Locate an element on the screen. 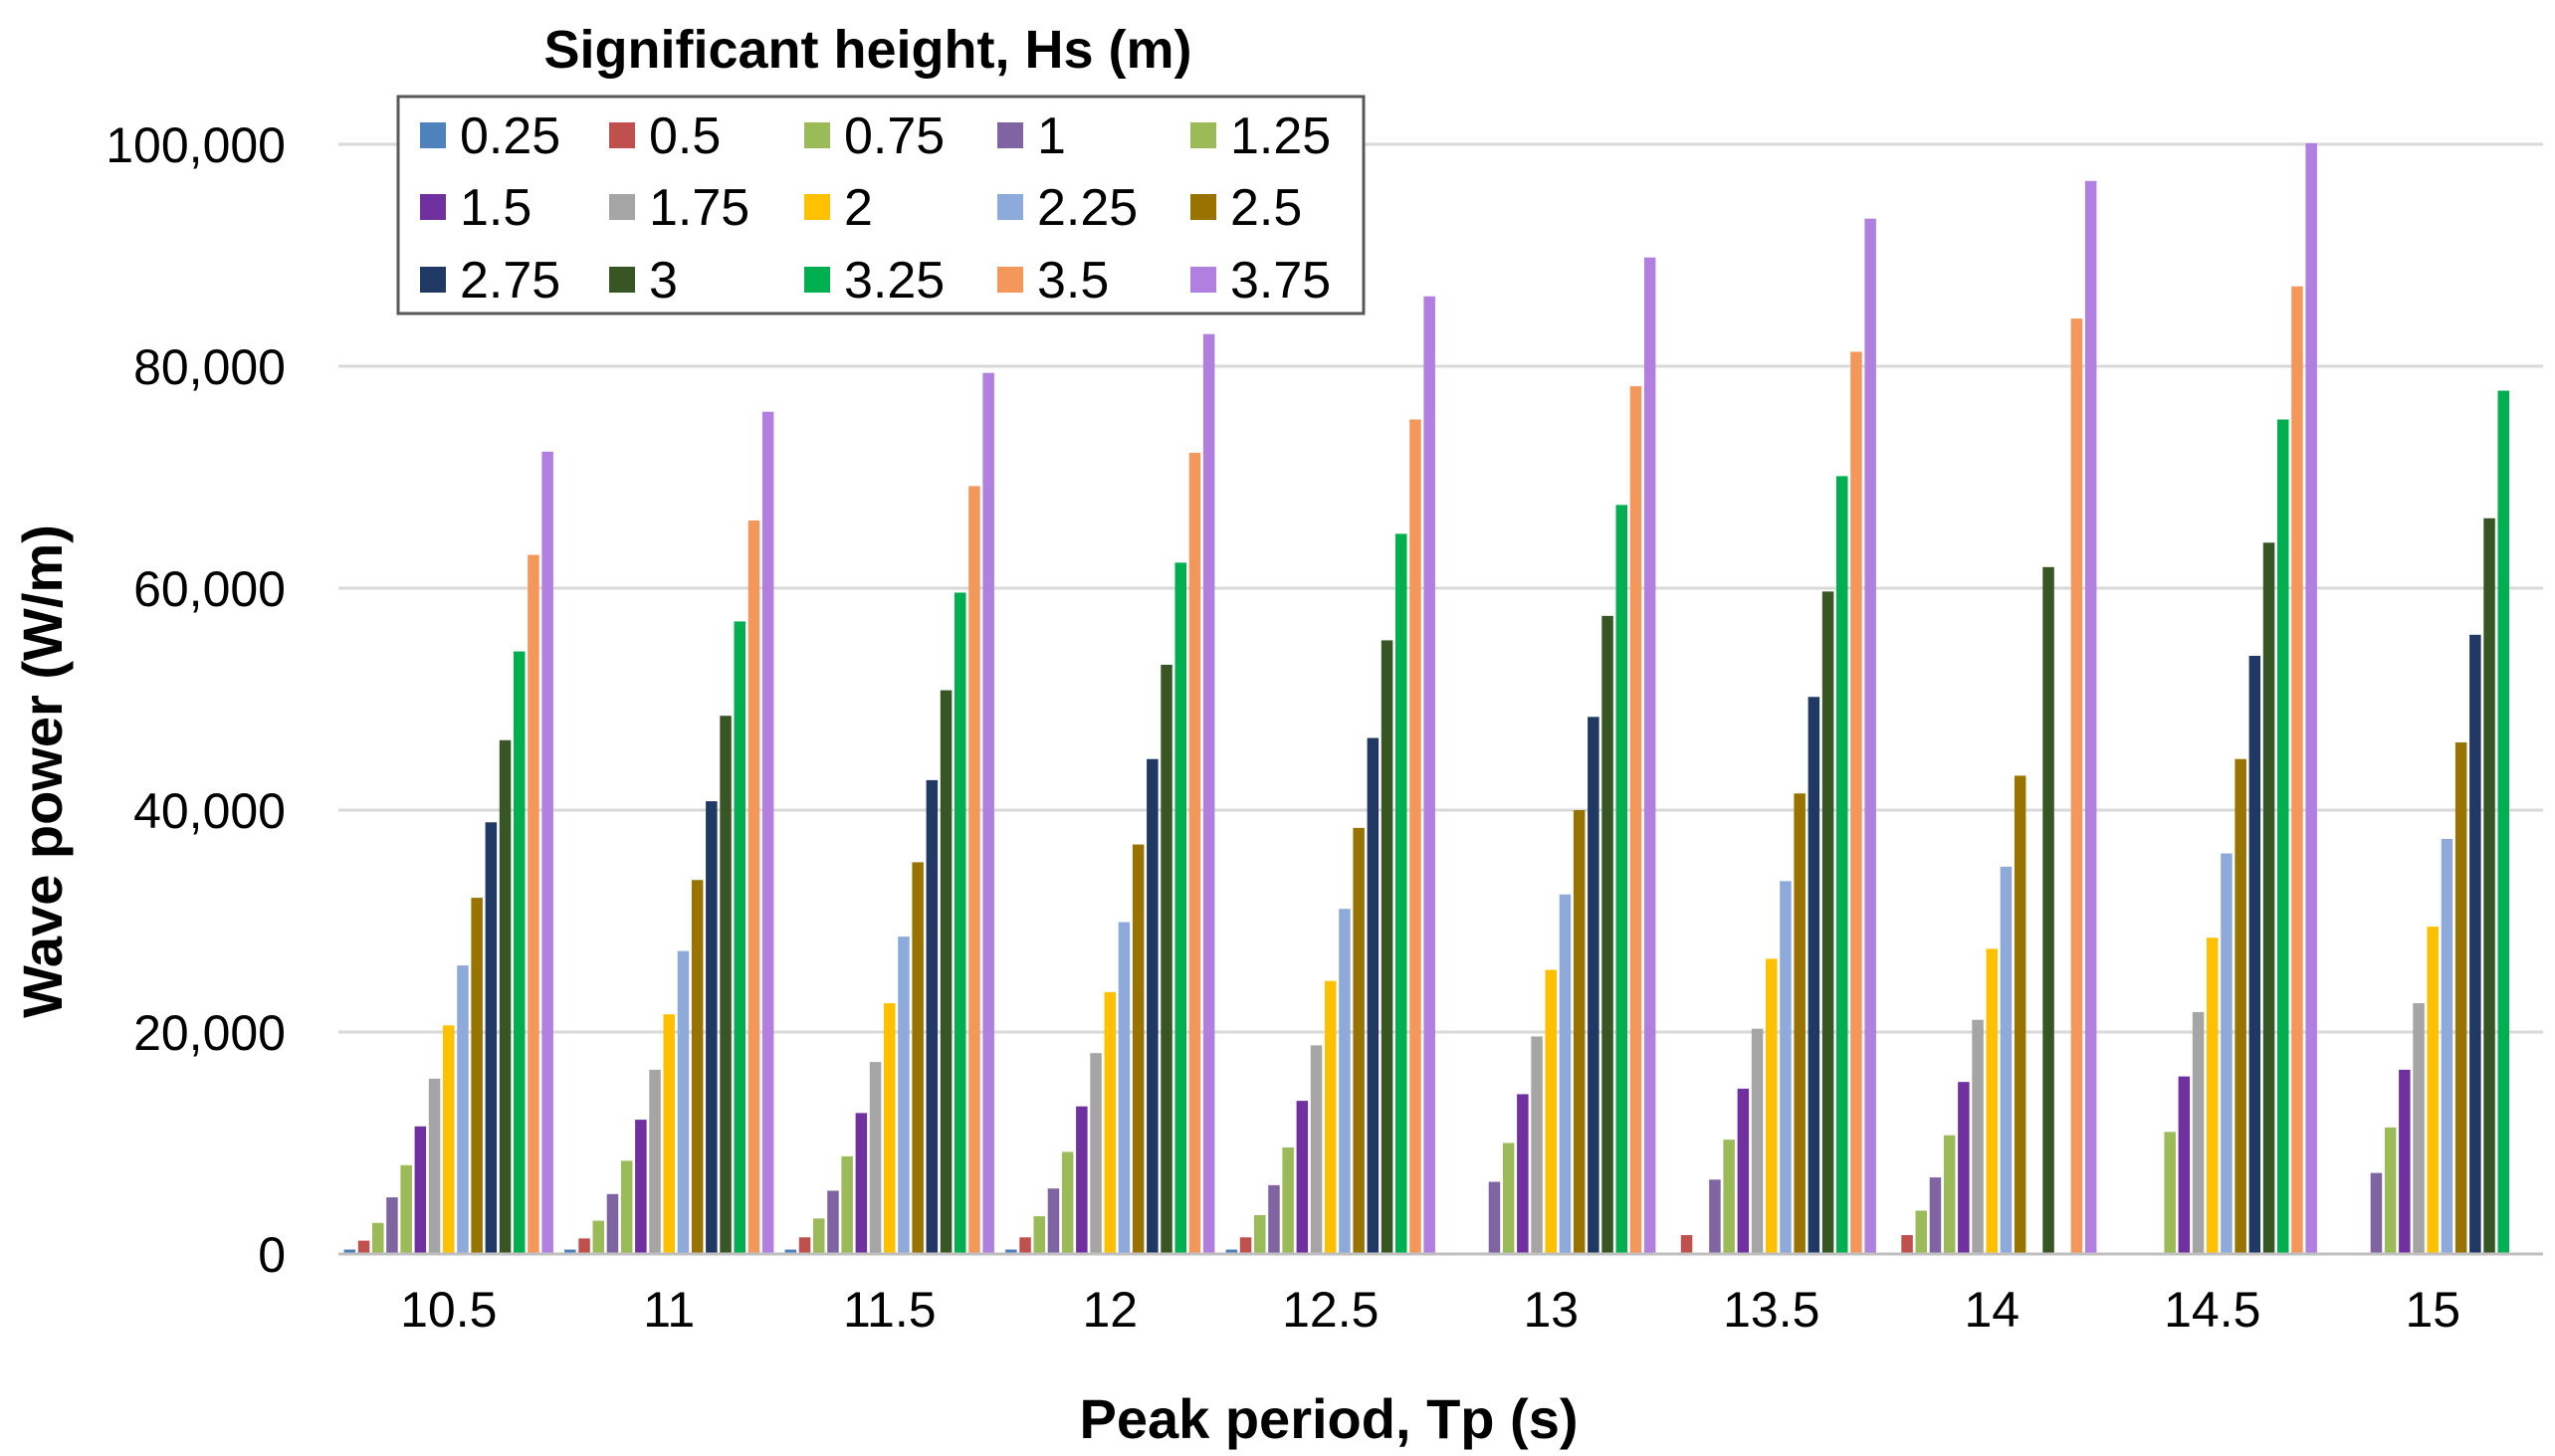 This screenshot has height=1456, width=2555. bar-hs2.5-tp14 is located at coordinates (2020, 1014).